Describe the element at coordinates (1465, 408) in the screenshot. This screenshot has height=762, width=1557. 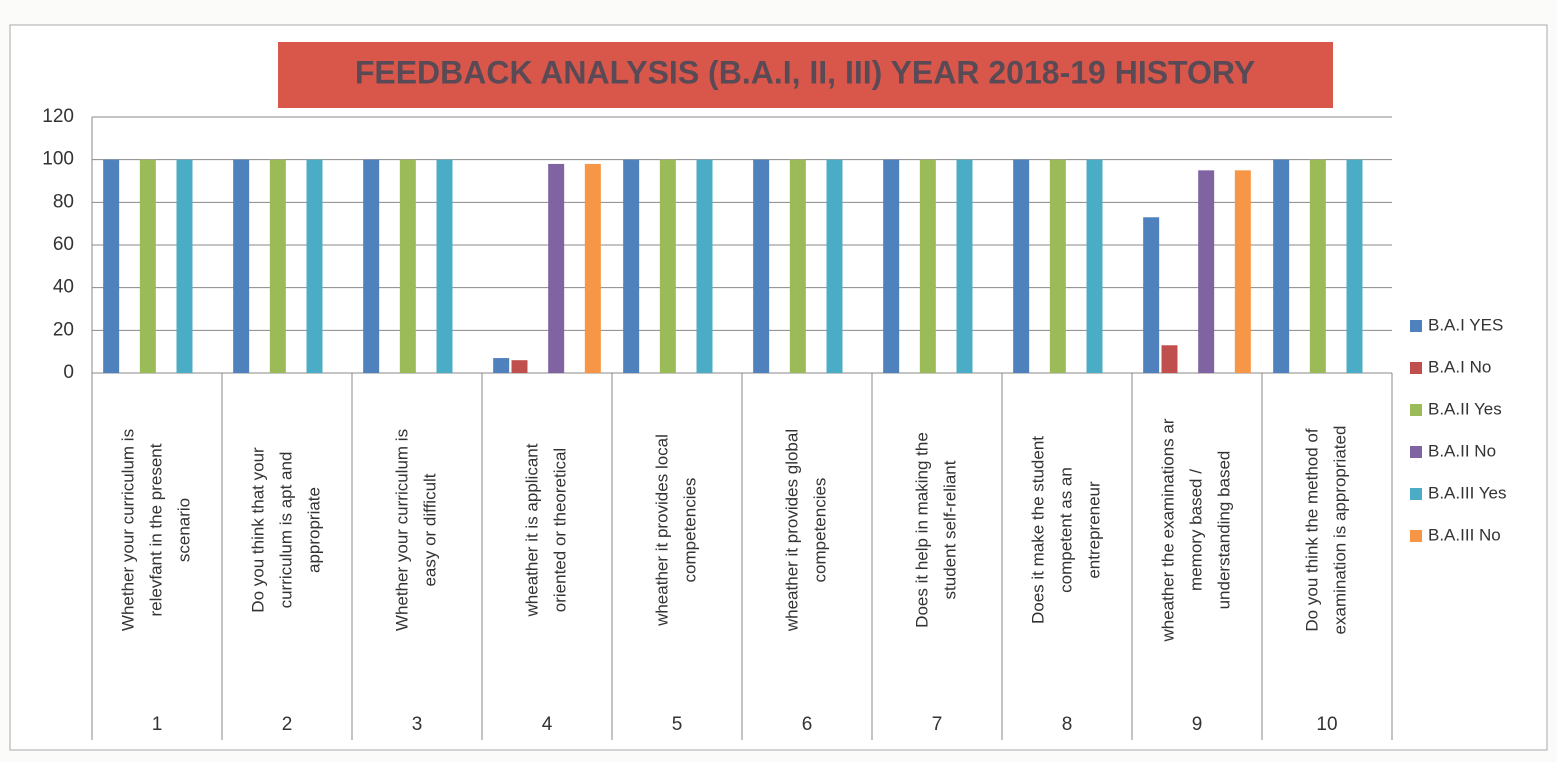
I see `legend-label: B.A.II Yes` at that location.